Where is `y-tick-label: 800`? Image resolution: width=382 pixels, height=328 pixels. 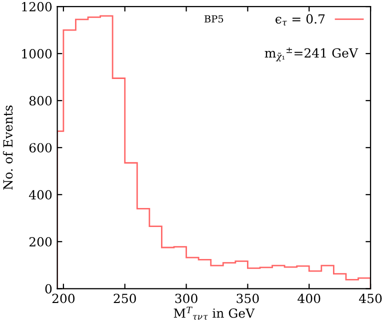
y-tick-label: 800 is located at coordinates (40, 101).